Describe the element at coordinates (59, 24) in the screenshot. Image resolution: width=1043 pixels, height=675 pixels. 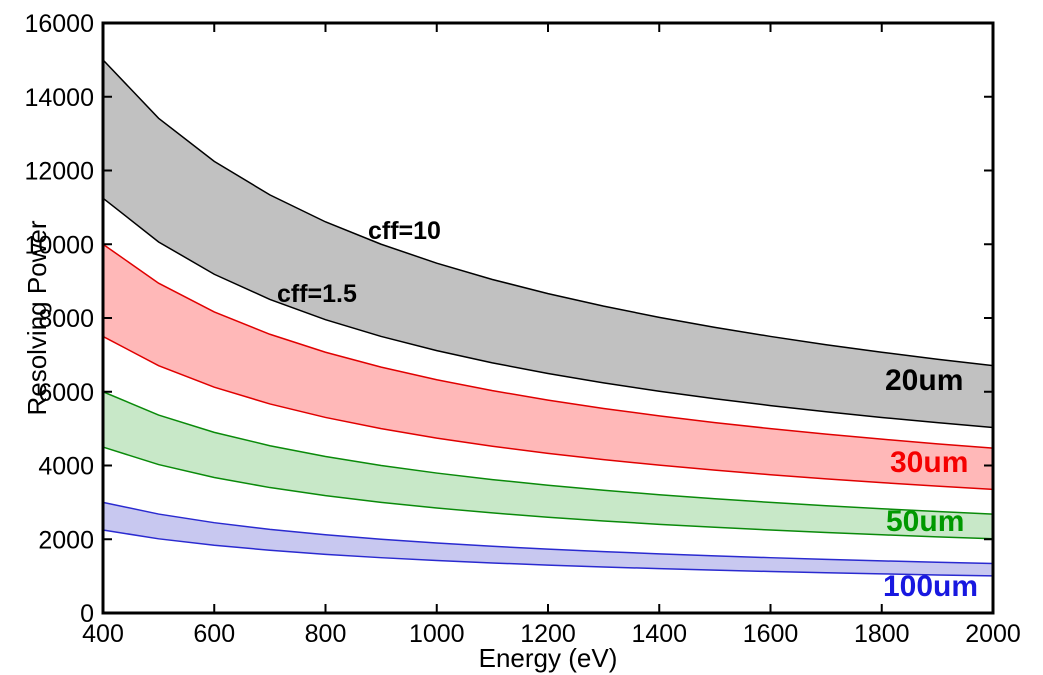
I see `y-tick-label: 16000` at that location.